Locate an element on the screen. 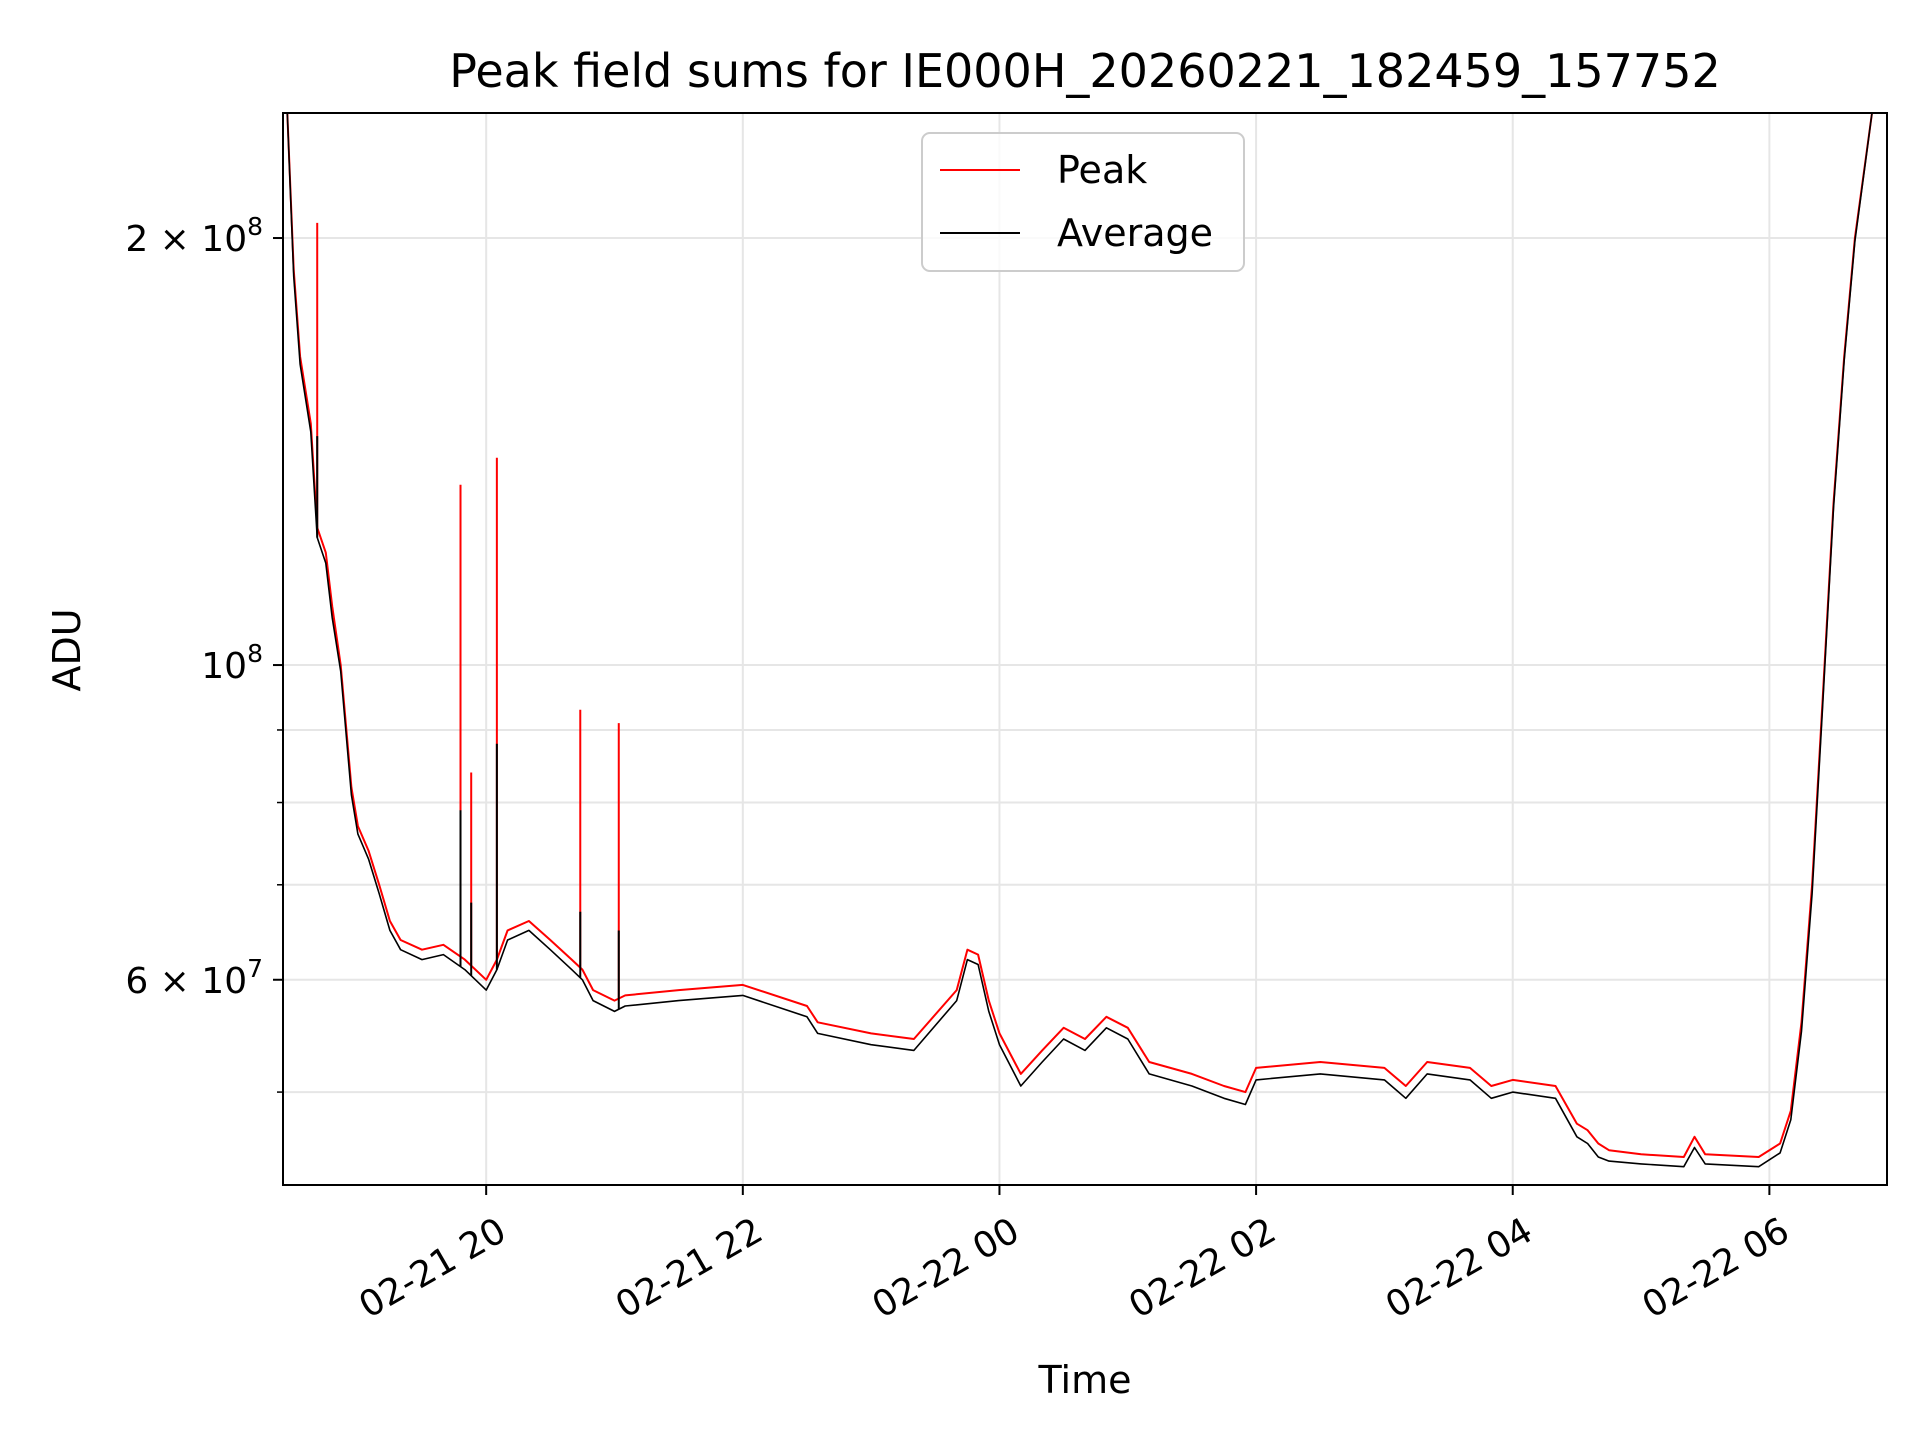 Image resolution: width=1920 pixels, height=1440 pixels. x-axis-label: Time is located at coordinates (1085, 1380).